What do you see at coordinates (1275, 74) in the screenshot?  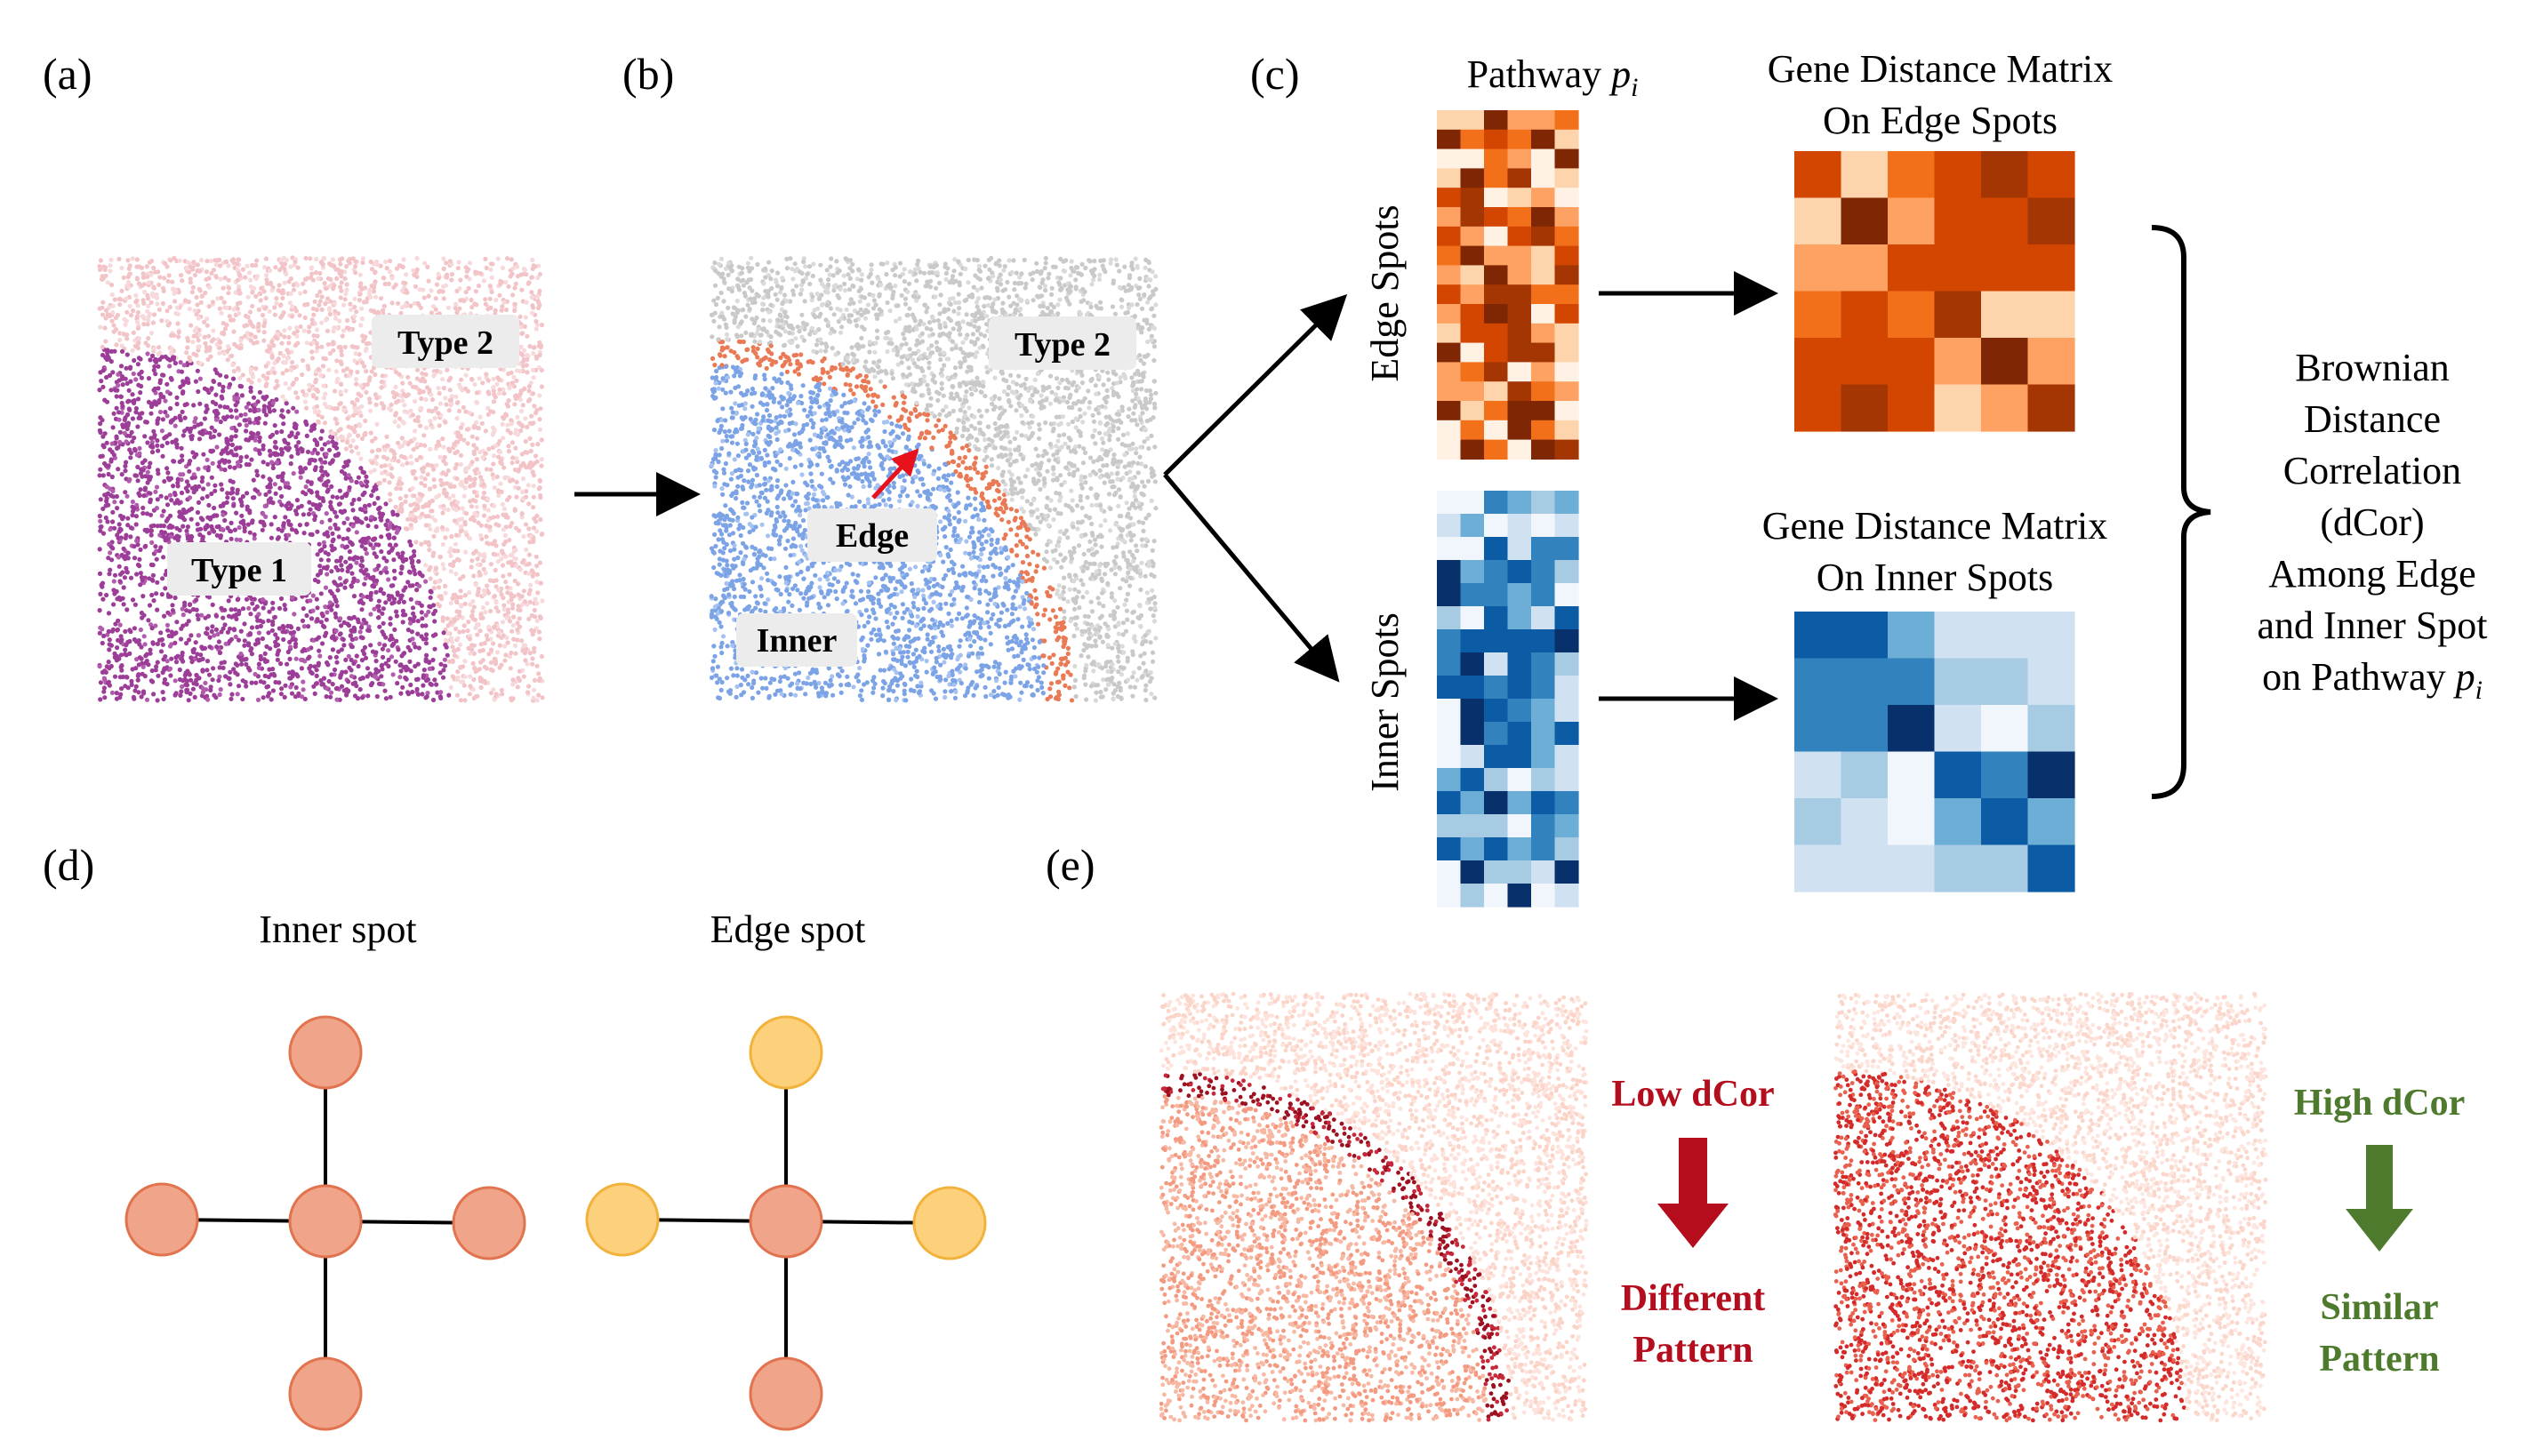 I see `panel-c-label: (c)` at bounding box center [1275, 74].